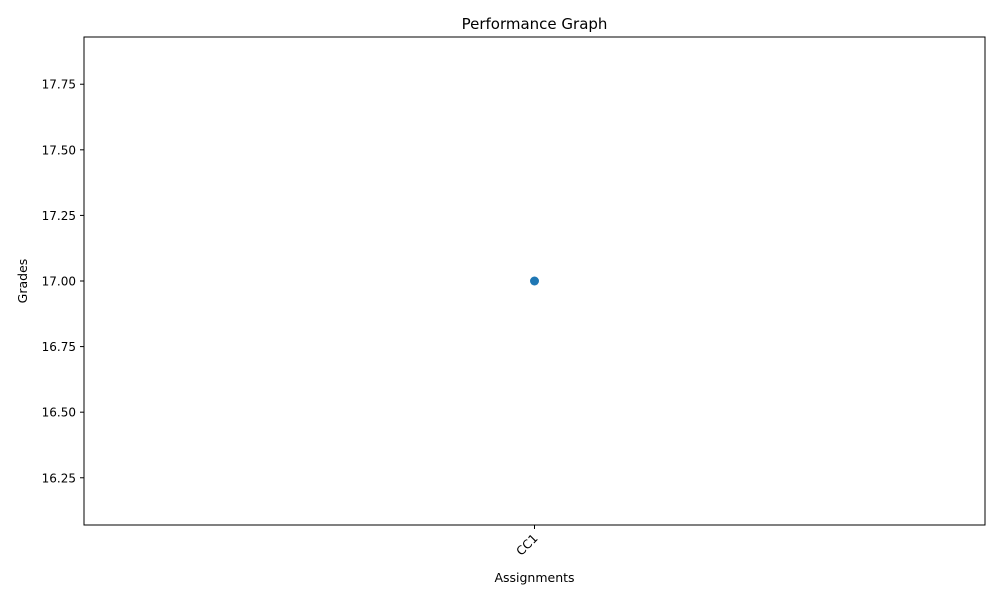 The height and width of the screenshot is (600, 1000). Describe the element at coordinates (535, 24) in the screenshot. I see `chart-title: Performance Graph` at that location.